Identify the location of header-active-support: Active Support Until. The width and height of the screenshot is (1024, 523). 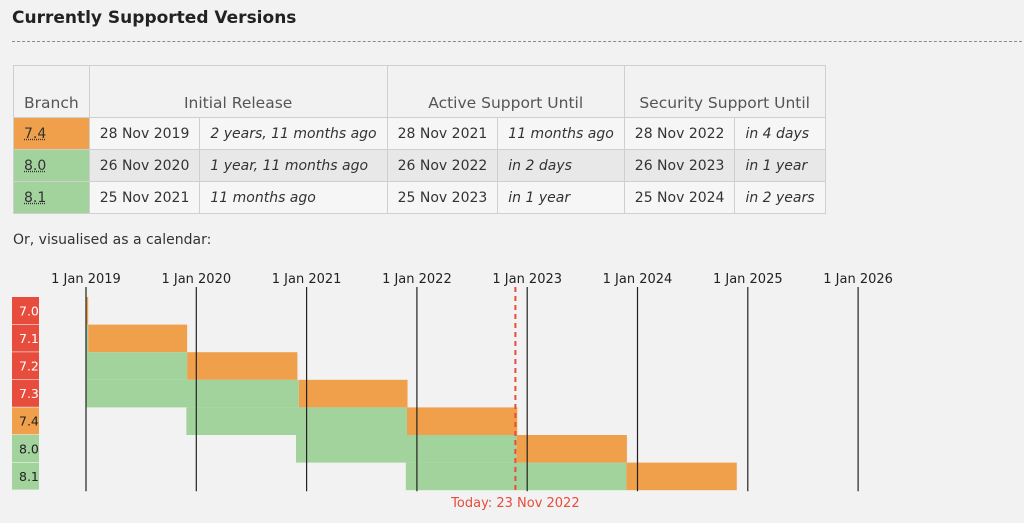
(505, 91).